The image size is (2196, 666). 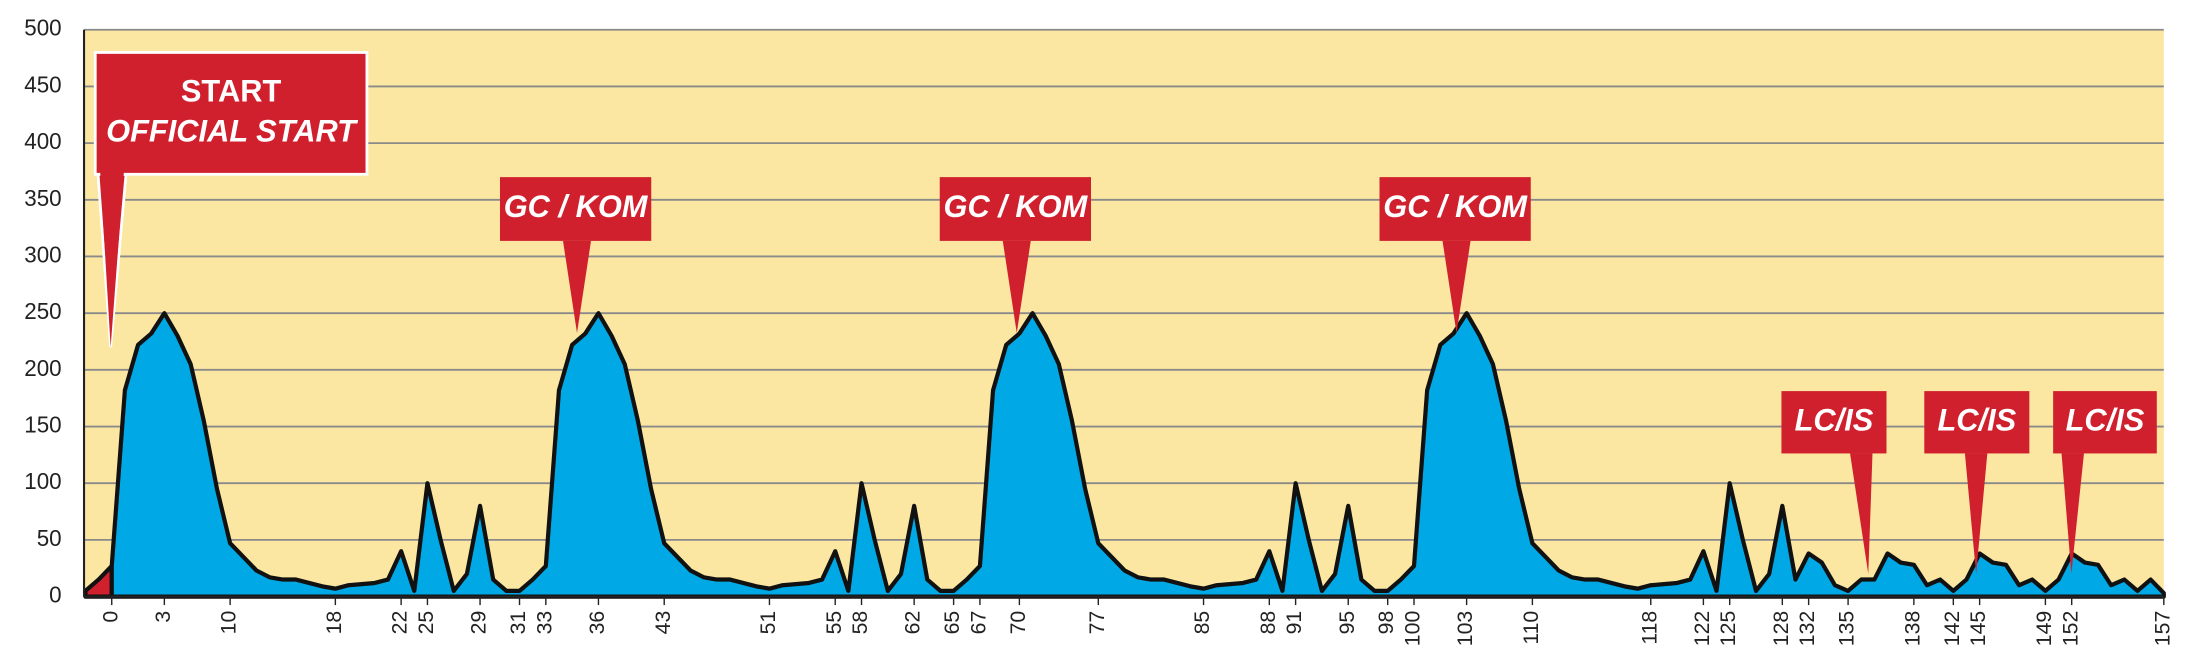 I want to click on x-tick-label: 18, so click(x=334, y=623).